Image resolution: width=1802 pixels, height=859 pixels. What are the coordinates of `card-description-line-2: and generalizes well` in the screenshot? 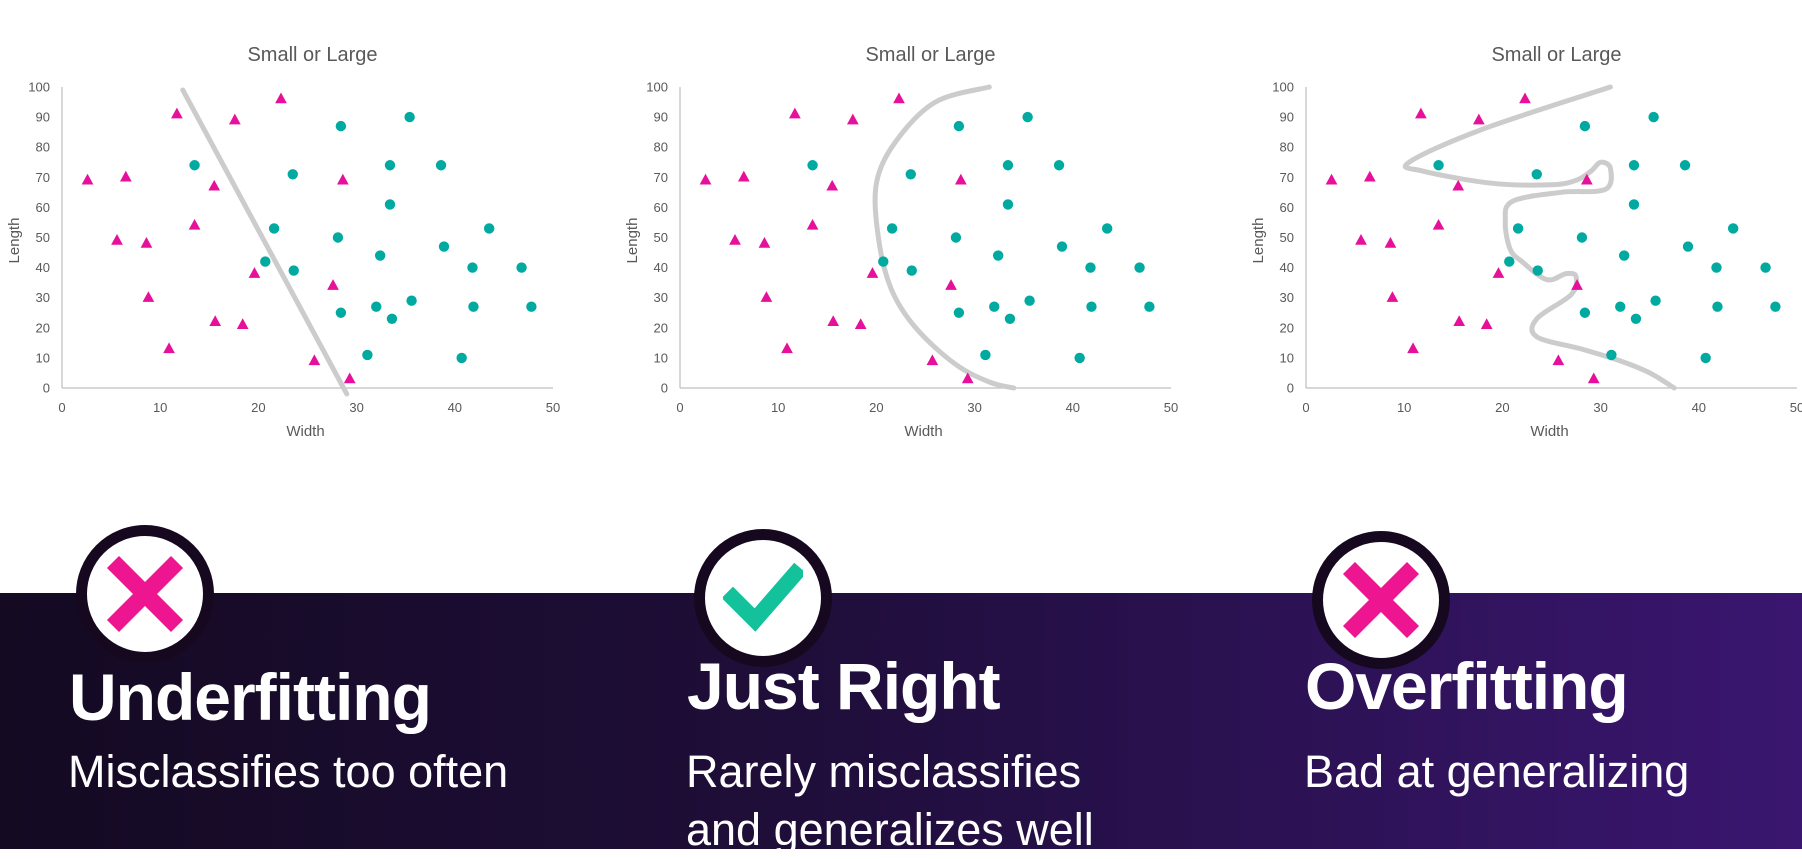 It's located at (890, 829).